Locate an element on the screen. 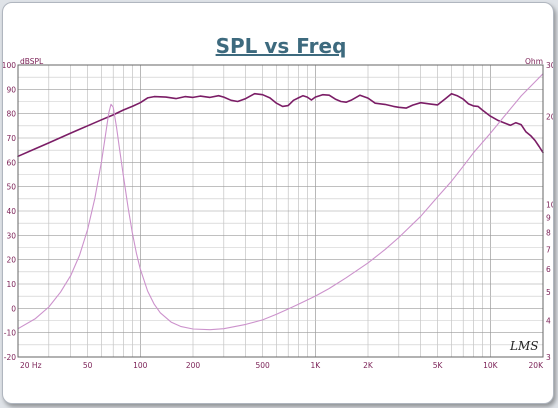 The image size is (558, 408). x-tick-labels: 20 Hz 50 100 200 500 1K 2K 5K 10K 20K is located at coordinates (282, 365).